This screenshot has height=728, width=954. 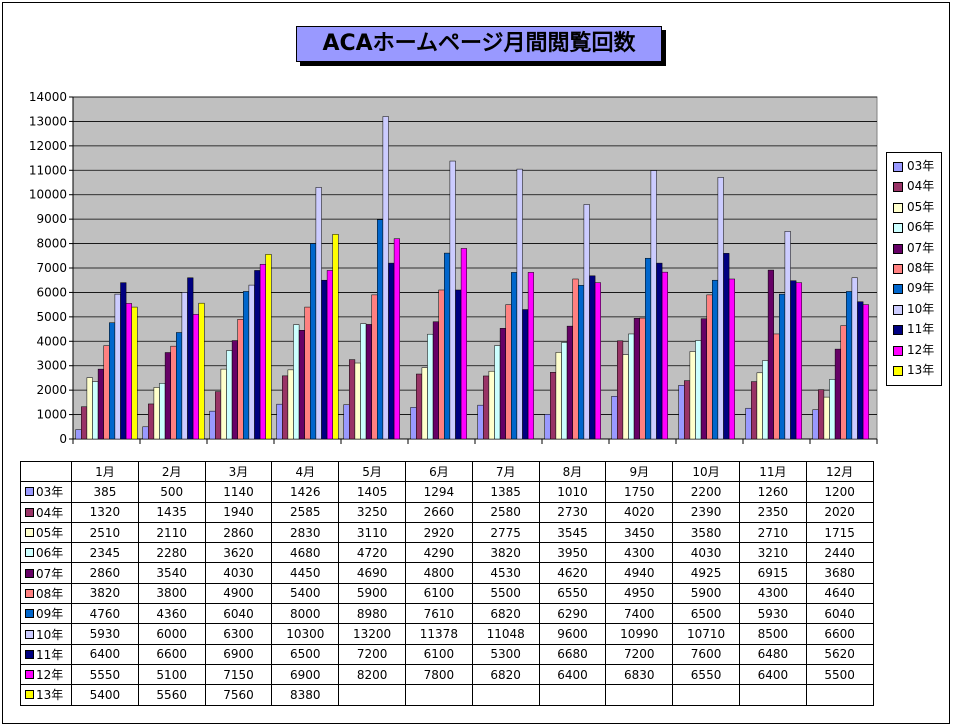 I want to click on table-cell: 4720, so click(x=372, y=553).